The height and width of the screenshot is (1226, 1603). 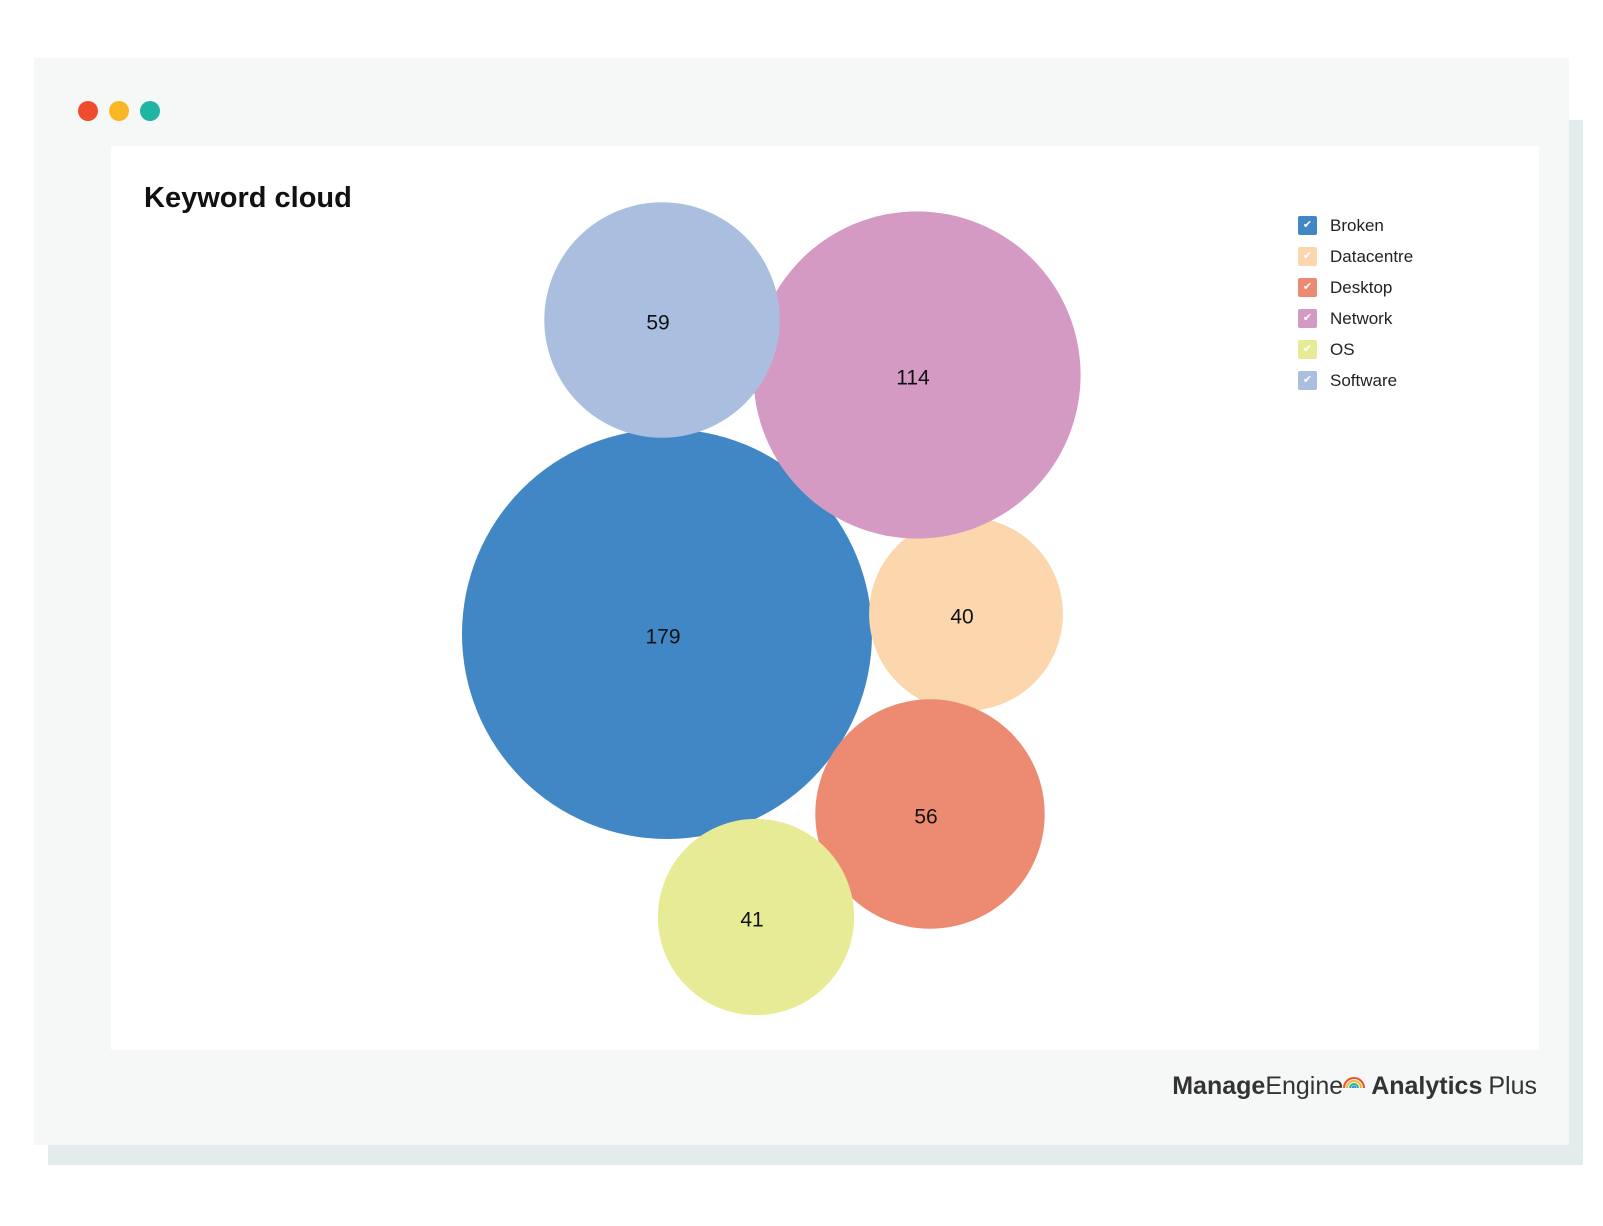 What do you see at coordinates (1372, 256) in the screenshot?
I see `legend-label-datacentre: Datacentre` at bounding box center [1372, 256].